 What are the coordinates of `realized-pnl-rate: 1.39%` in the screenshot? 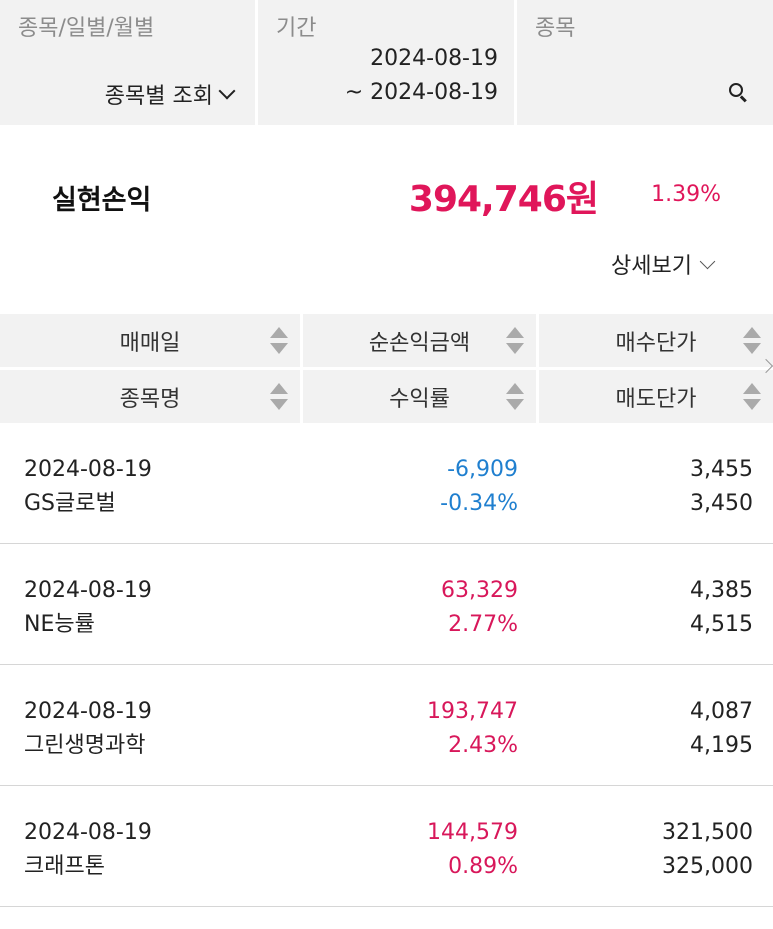 It's located at (686, 194).